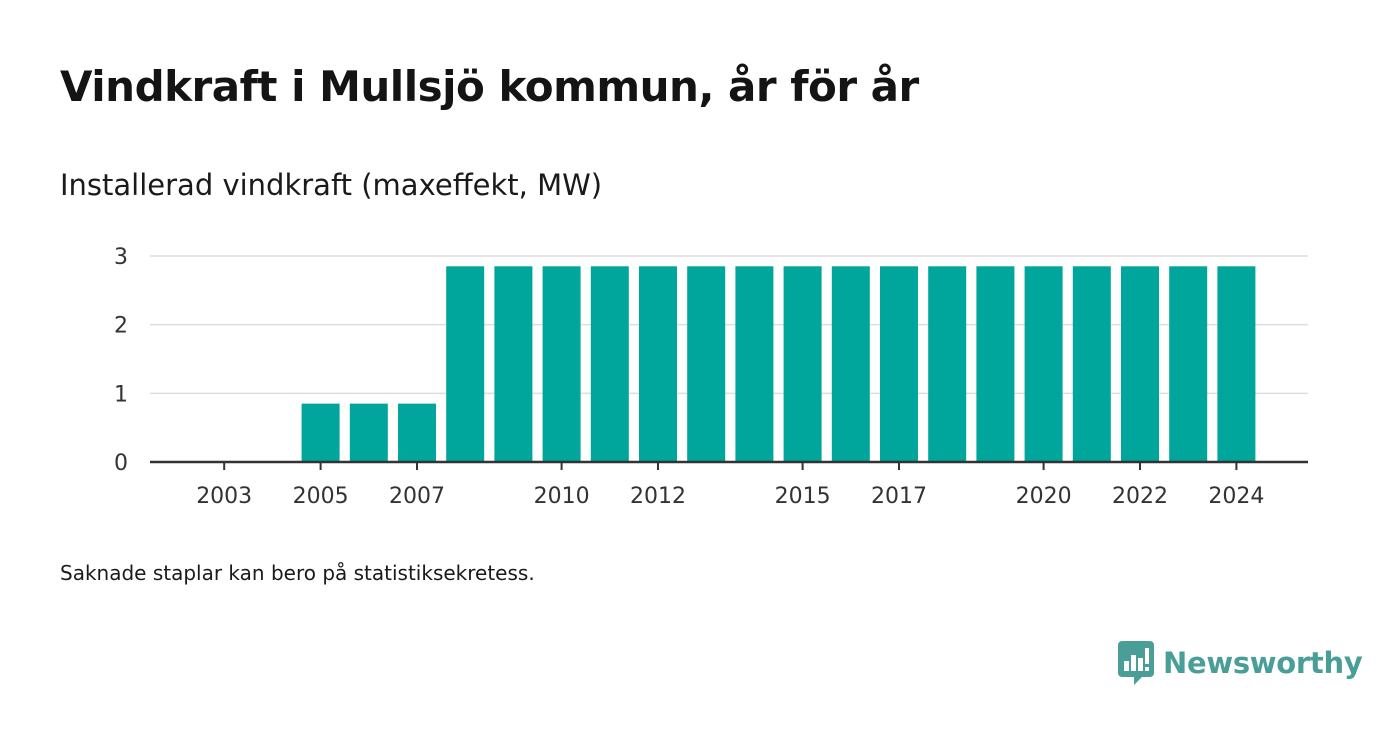 Image resolution: width=1400 pixels, height=745 pixels. What do you see at coordinates (121, 463) in the screenshot?
I see `y-tick-label: 0` at bounding box center [121, 463].